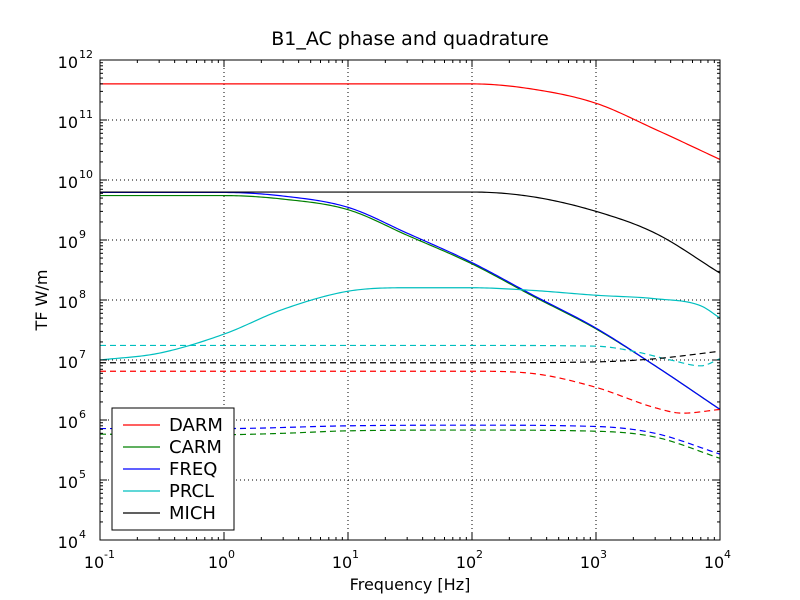 The height and width of the screenshot is (600, 800). I want to click on legend-label-carm: CARM, so click(195, 447).